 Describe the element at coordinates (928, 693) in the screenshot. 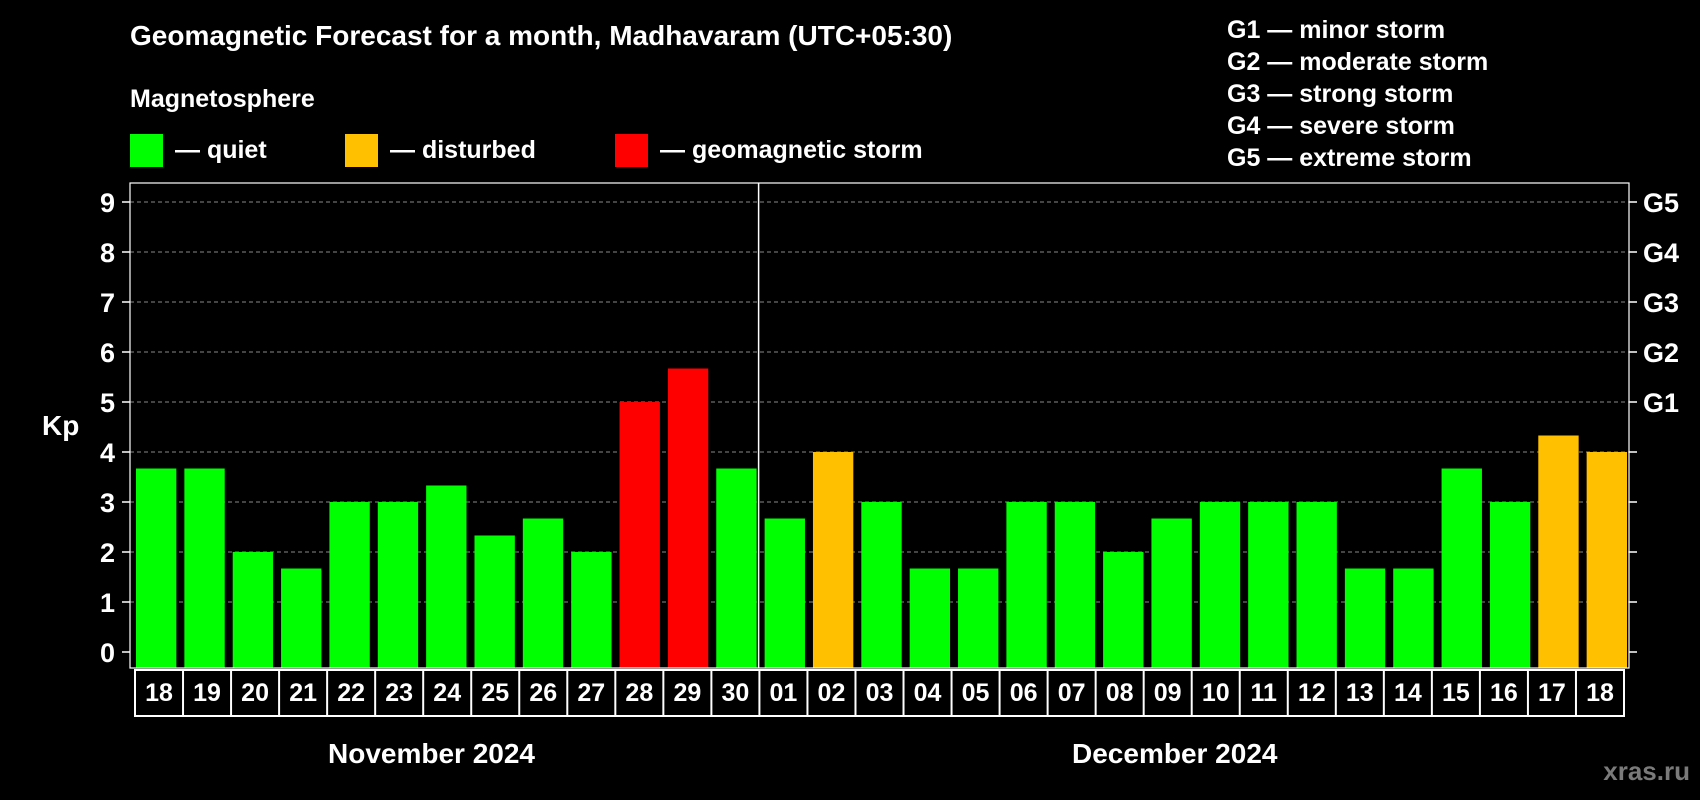

I see `x-tick-label-16: 04` at that location.